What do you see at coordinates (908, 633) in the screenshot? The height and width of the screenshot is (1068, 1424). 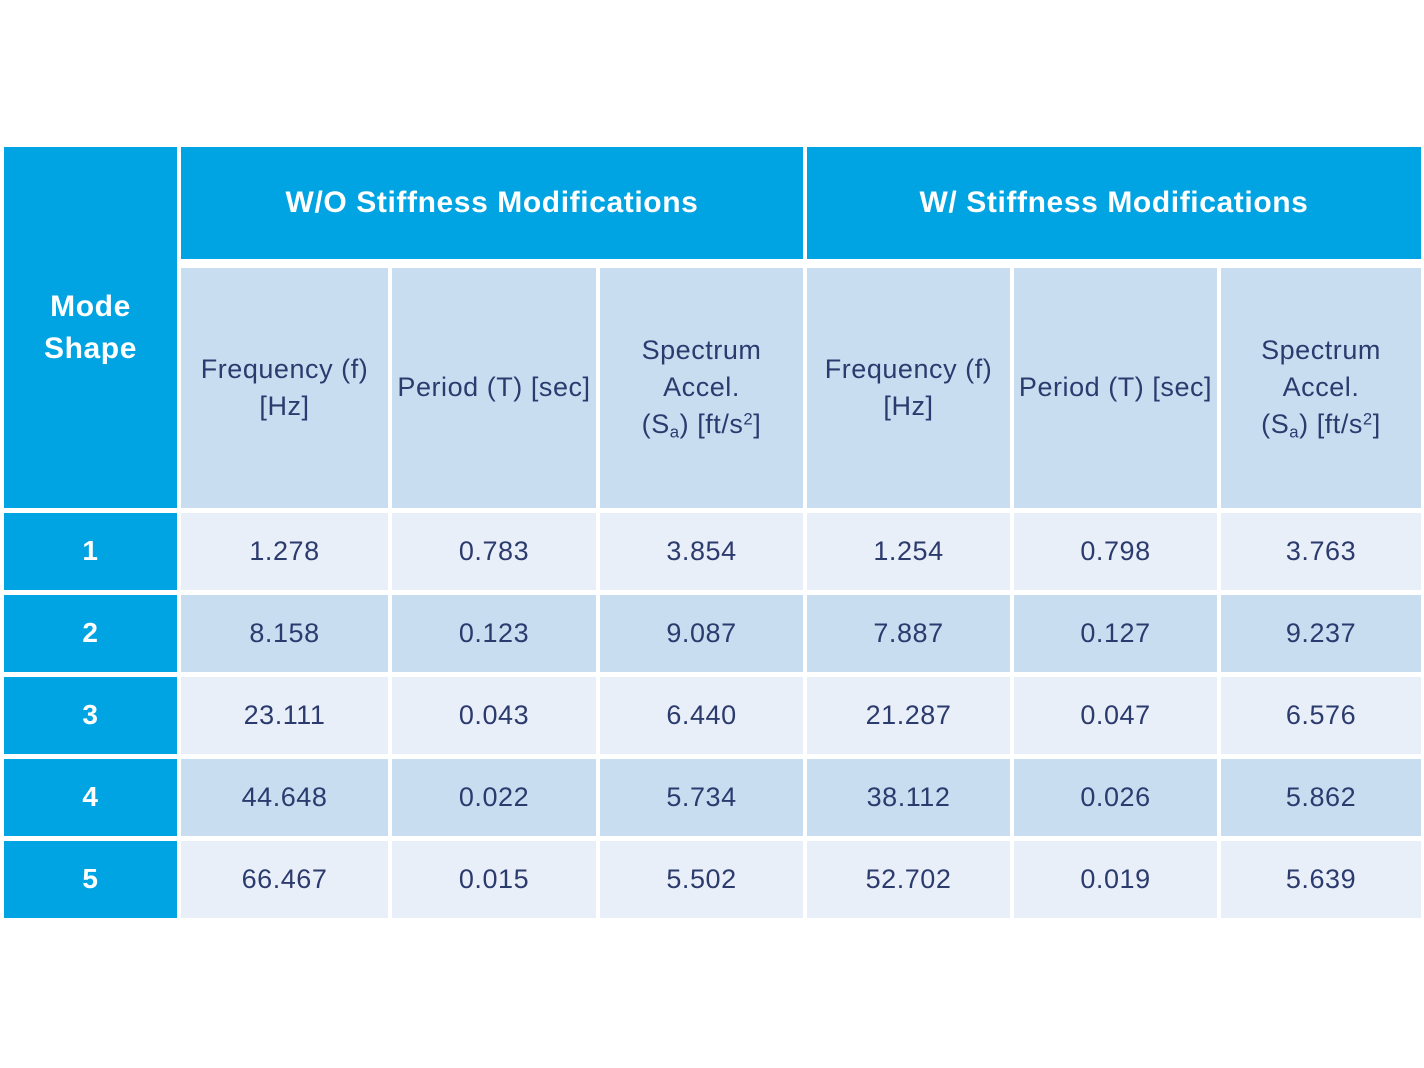 I see `table-cell: 7.887` at bounding box center [908, 633].